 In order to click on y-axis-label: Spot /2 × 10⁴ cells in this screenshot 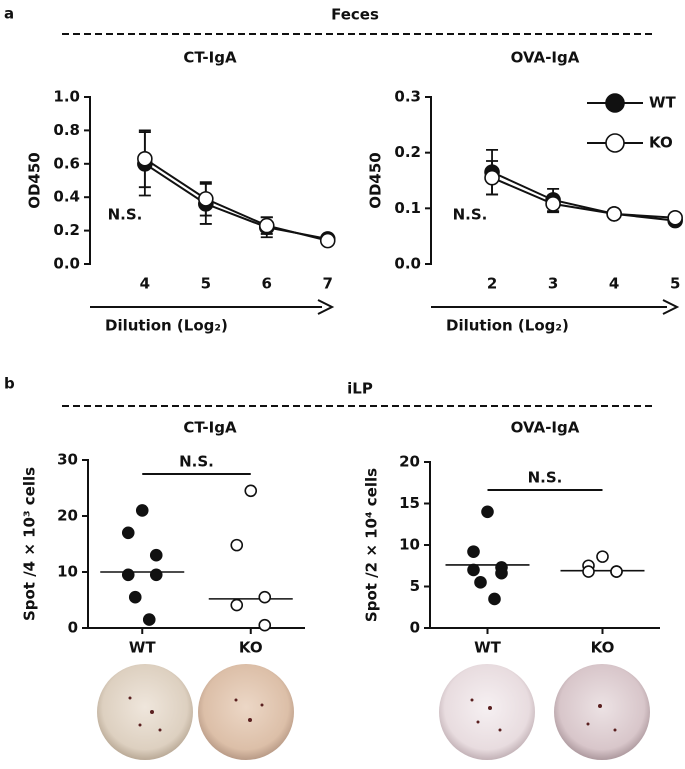, I will do `click(372, 545)`.